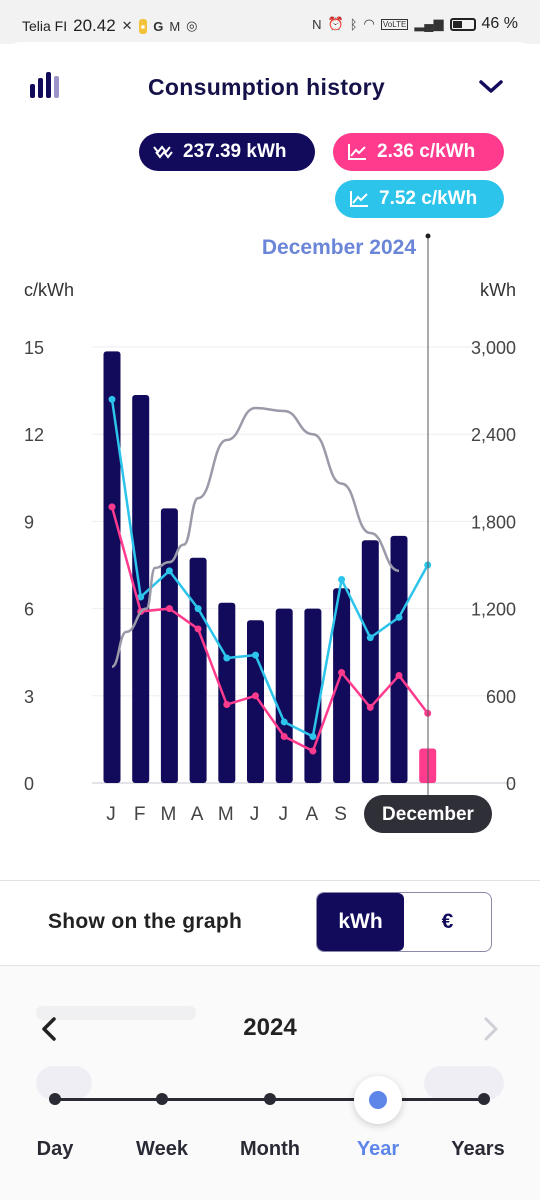 The height and width of the screenshot is (1200, 540). I want to click on period-label-year: Year, so click(378, 1149).